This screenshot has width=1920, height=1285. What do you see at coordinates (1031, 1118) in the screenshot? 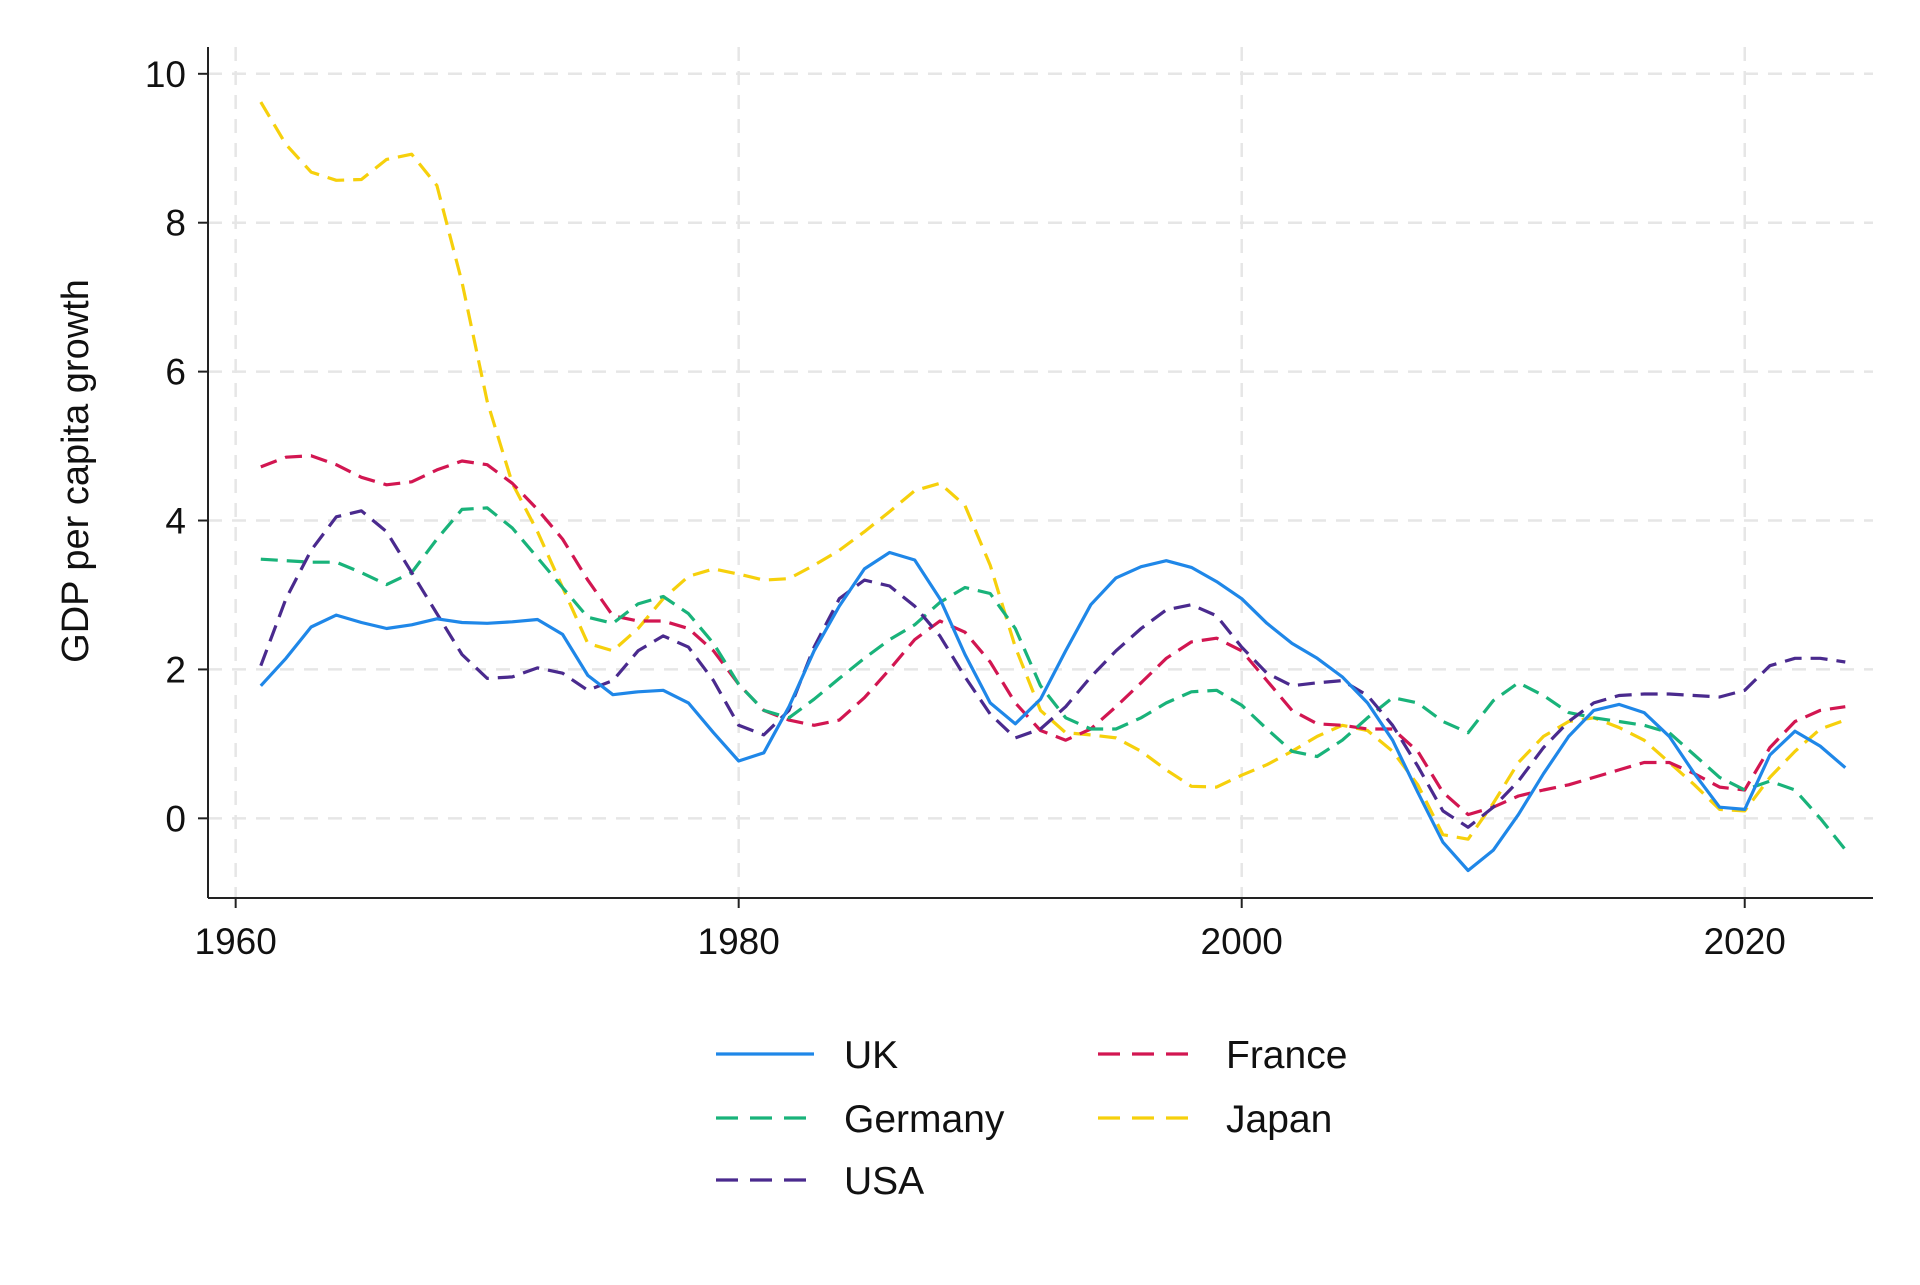
I see `legend: UK Germany USA France Japan` at bounding box center [1031, 1118].